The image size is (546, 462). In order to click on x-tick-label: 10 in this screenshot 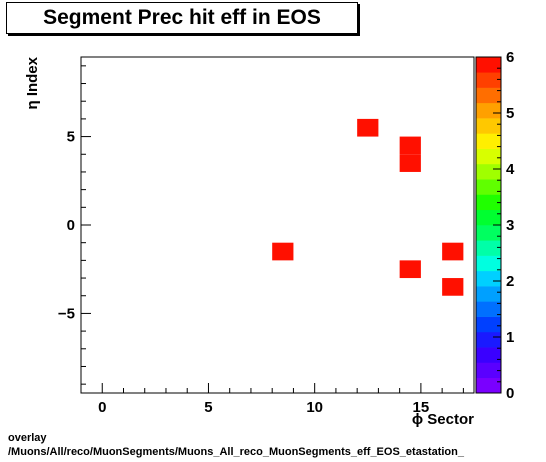, I will do `click(314, 407)`.